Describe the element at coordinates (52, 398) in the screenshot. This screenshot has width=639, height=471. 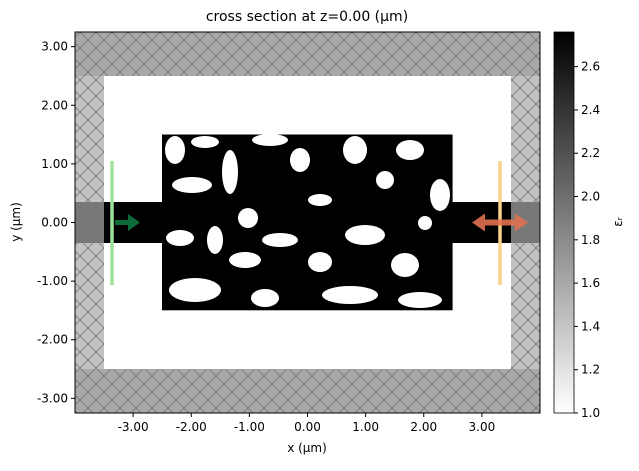
I see `y-tick-label: -3.00` at that location.